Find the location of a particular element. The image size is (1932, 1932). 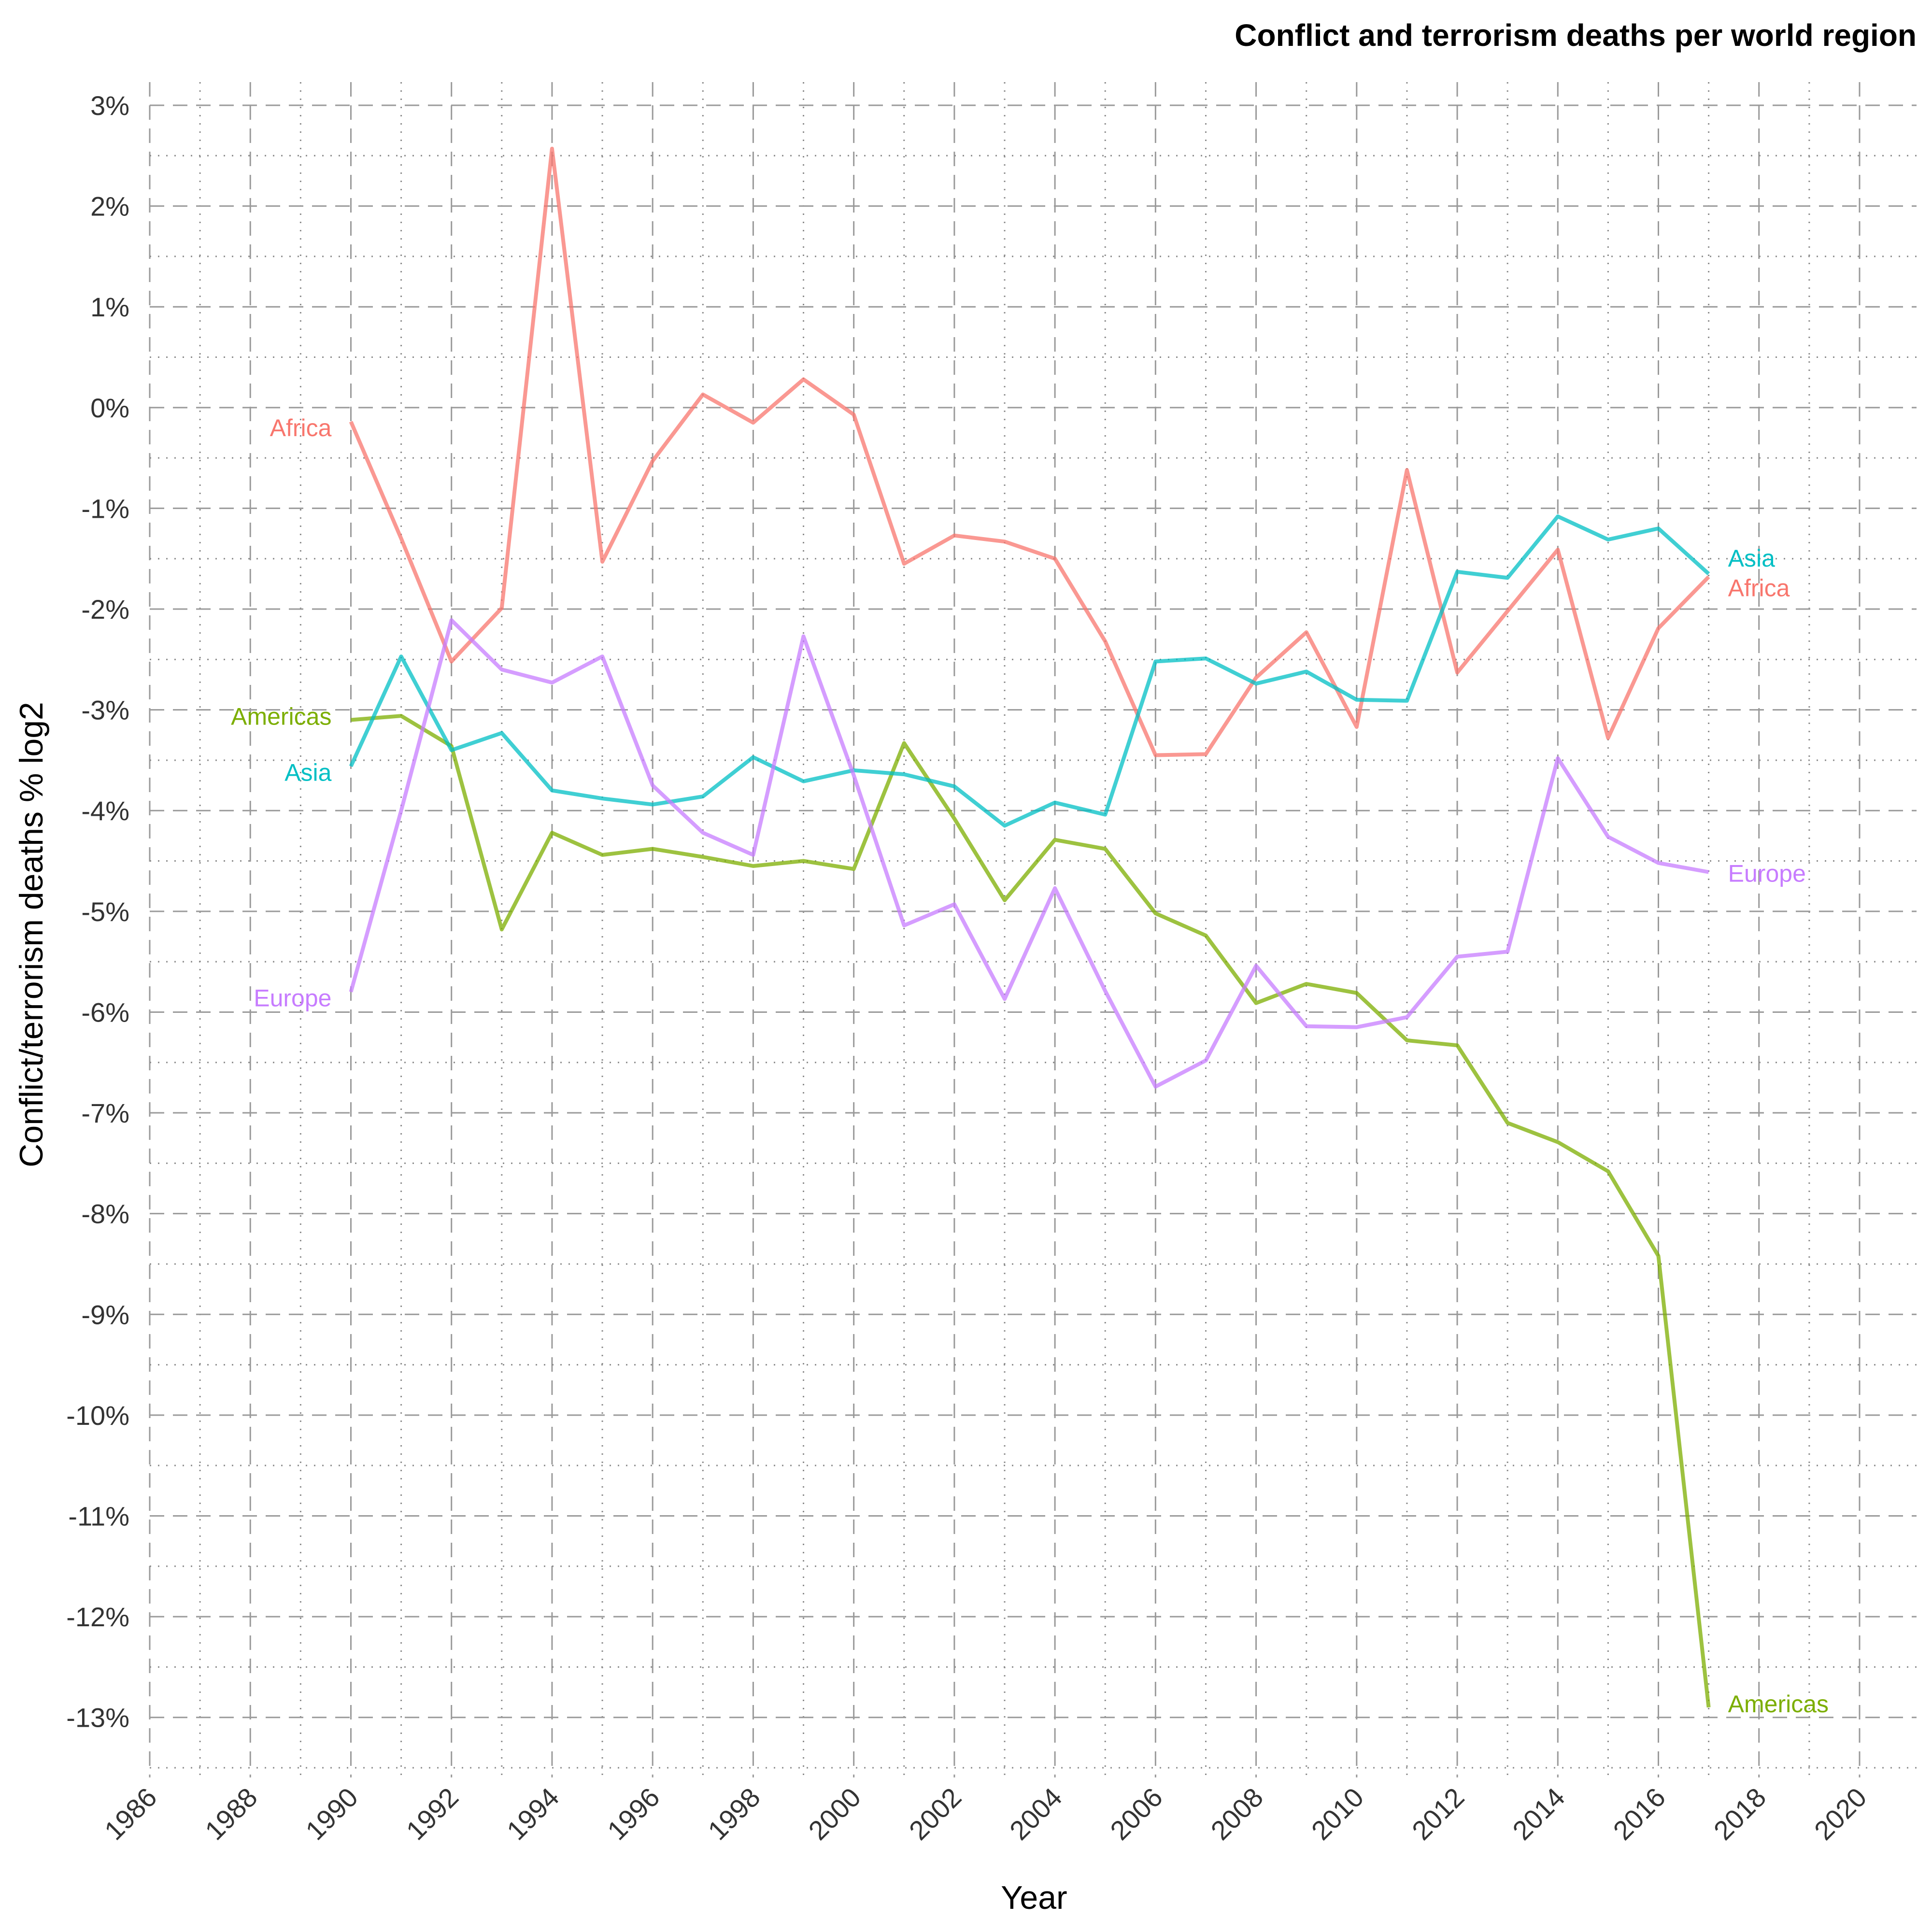

x-tick-label: 2020 is located at coordinates (1840, 1814).